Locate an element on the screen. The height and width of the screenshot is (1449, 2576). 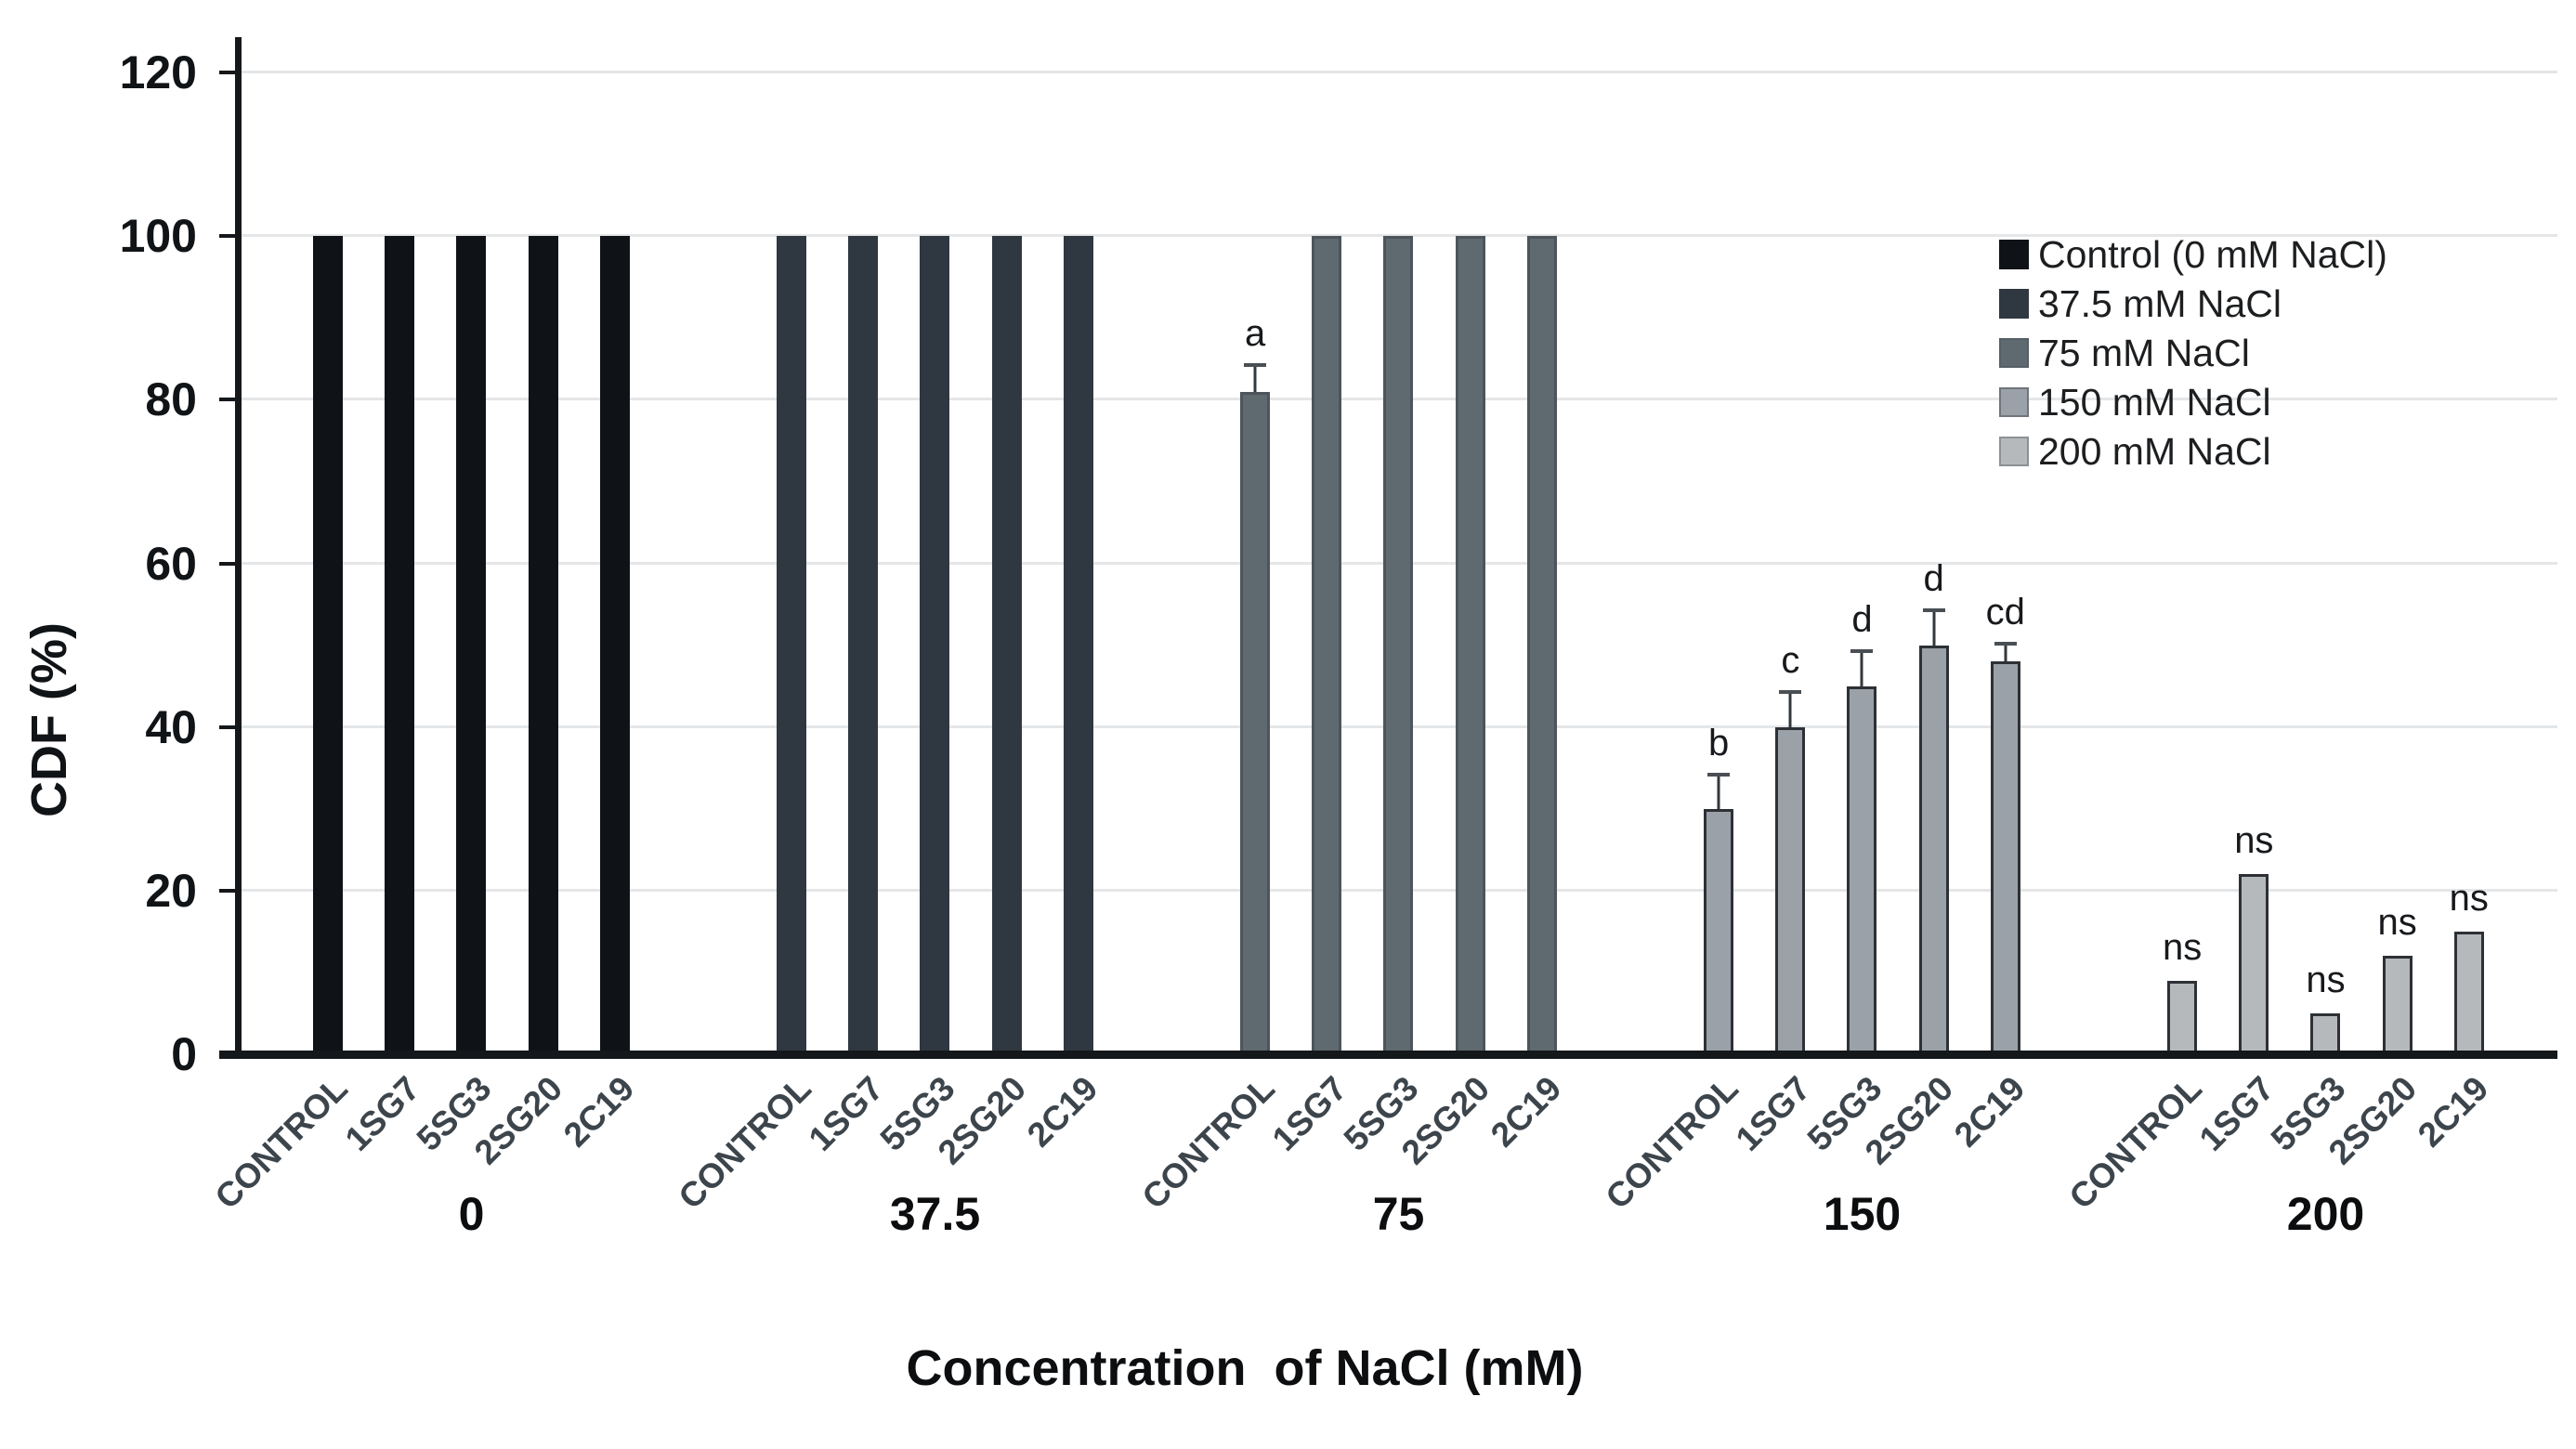
bar-0-CONTROL is located at coordinates (328, 645).